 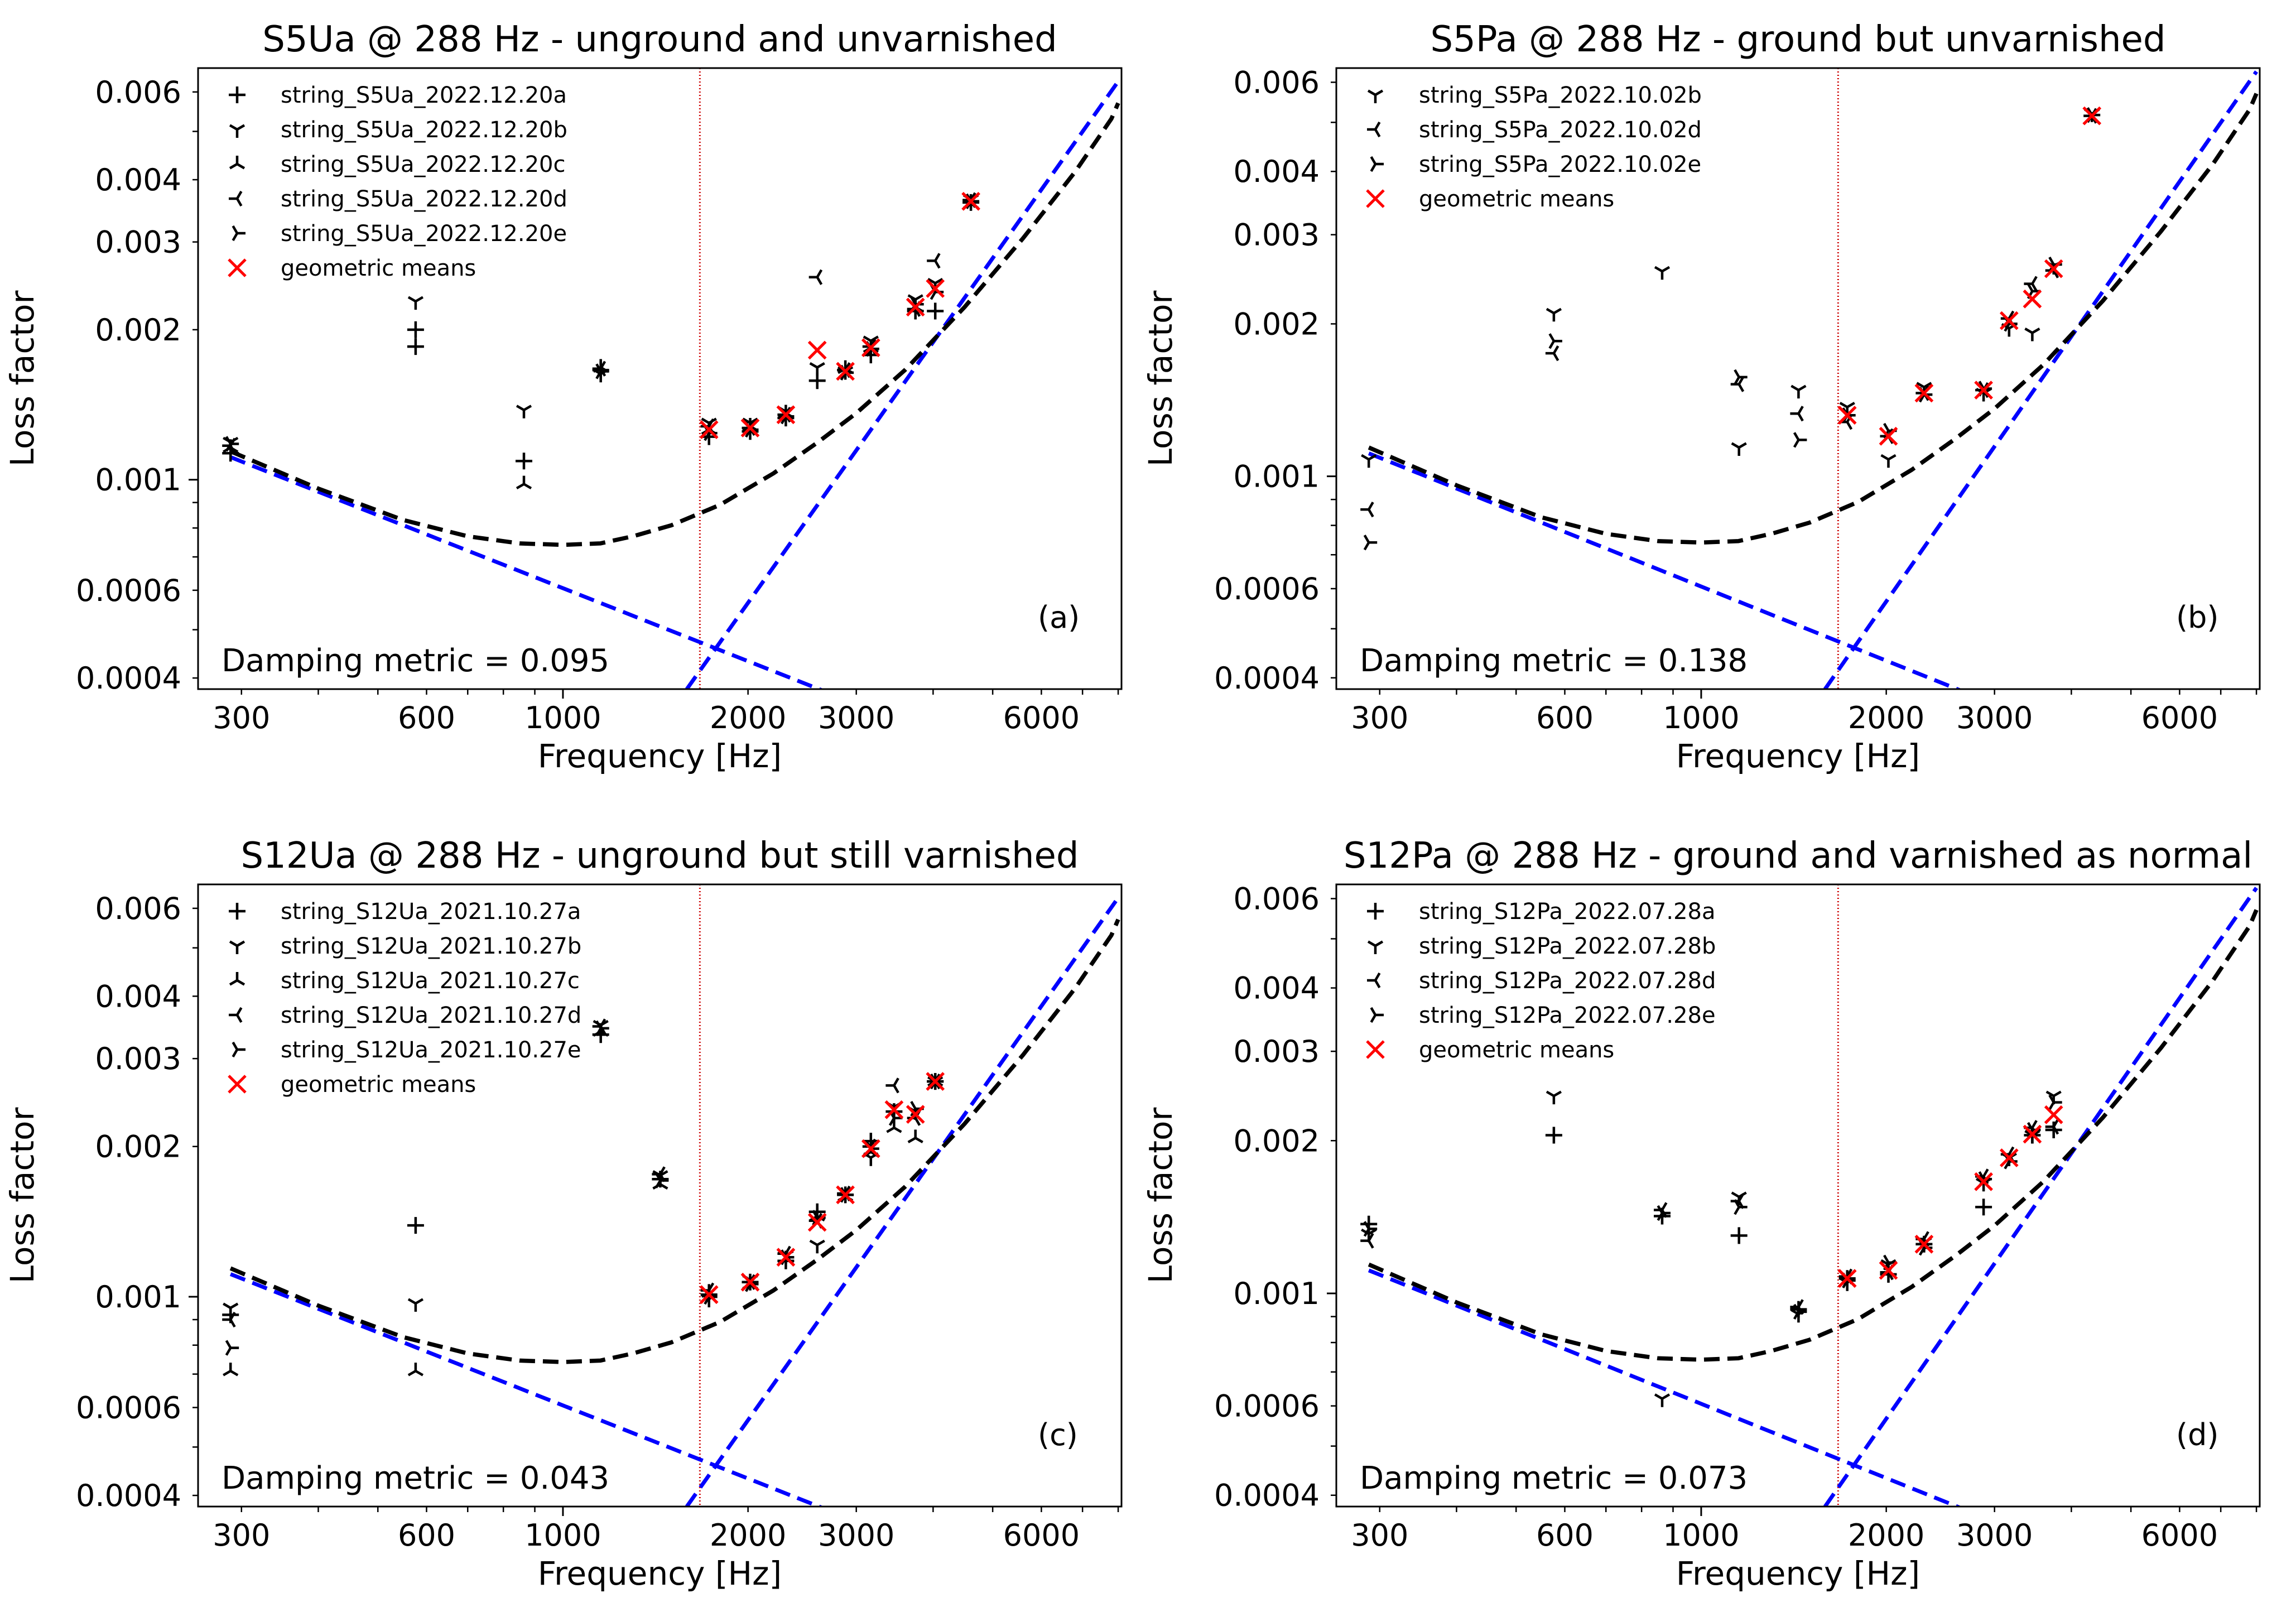 What do you see at coordinates (1058, 1435) in the screenshot?
I see `panel-label: (c)` at bounding box center [1058, 1435].